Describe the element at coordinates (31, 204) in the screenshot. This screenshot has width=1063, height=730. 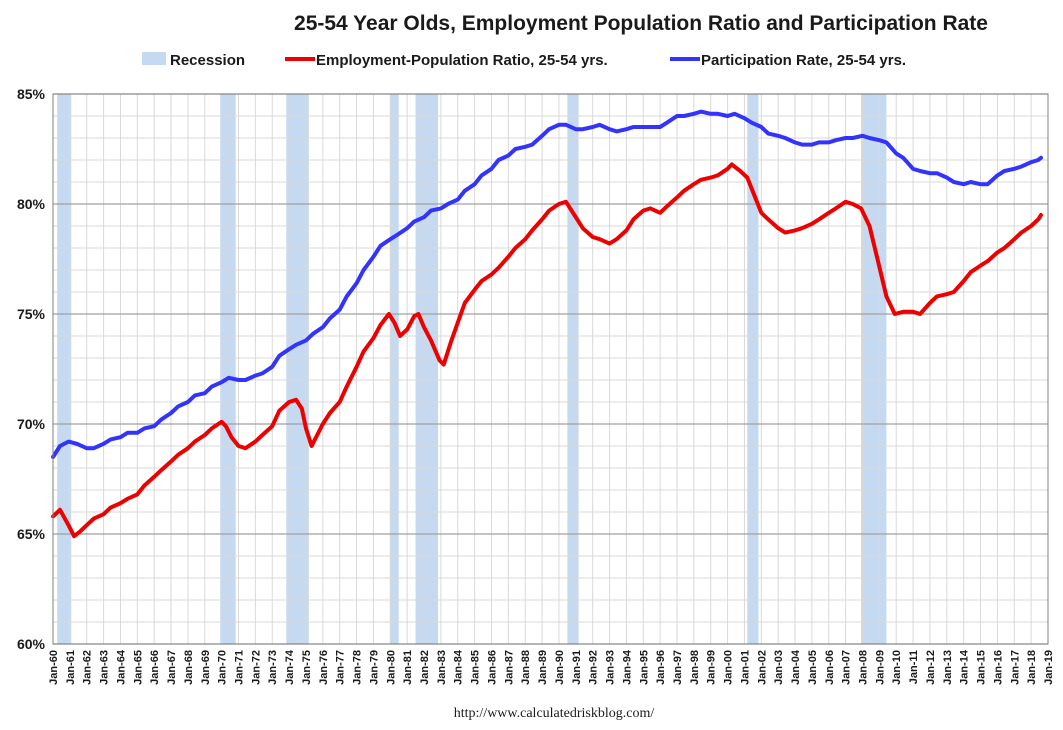
I see `y-tick-label: 80%` at that location.